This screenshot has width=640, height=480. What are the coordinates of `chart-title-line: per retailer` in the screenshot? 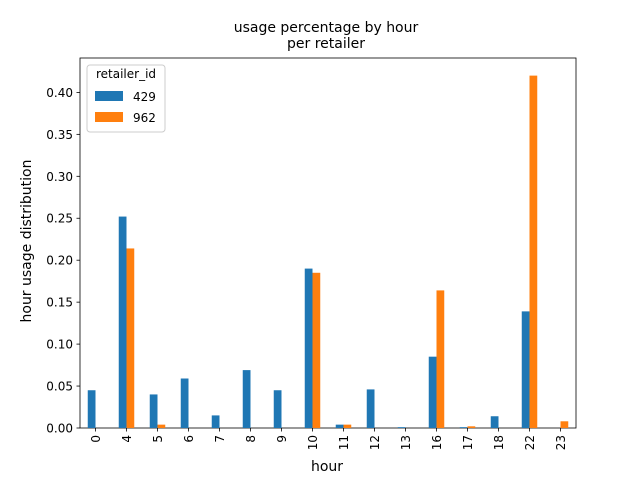 It's located at (326, 44).